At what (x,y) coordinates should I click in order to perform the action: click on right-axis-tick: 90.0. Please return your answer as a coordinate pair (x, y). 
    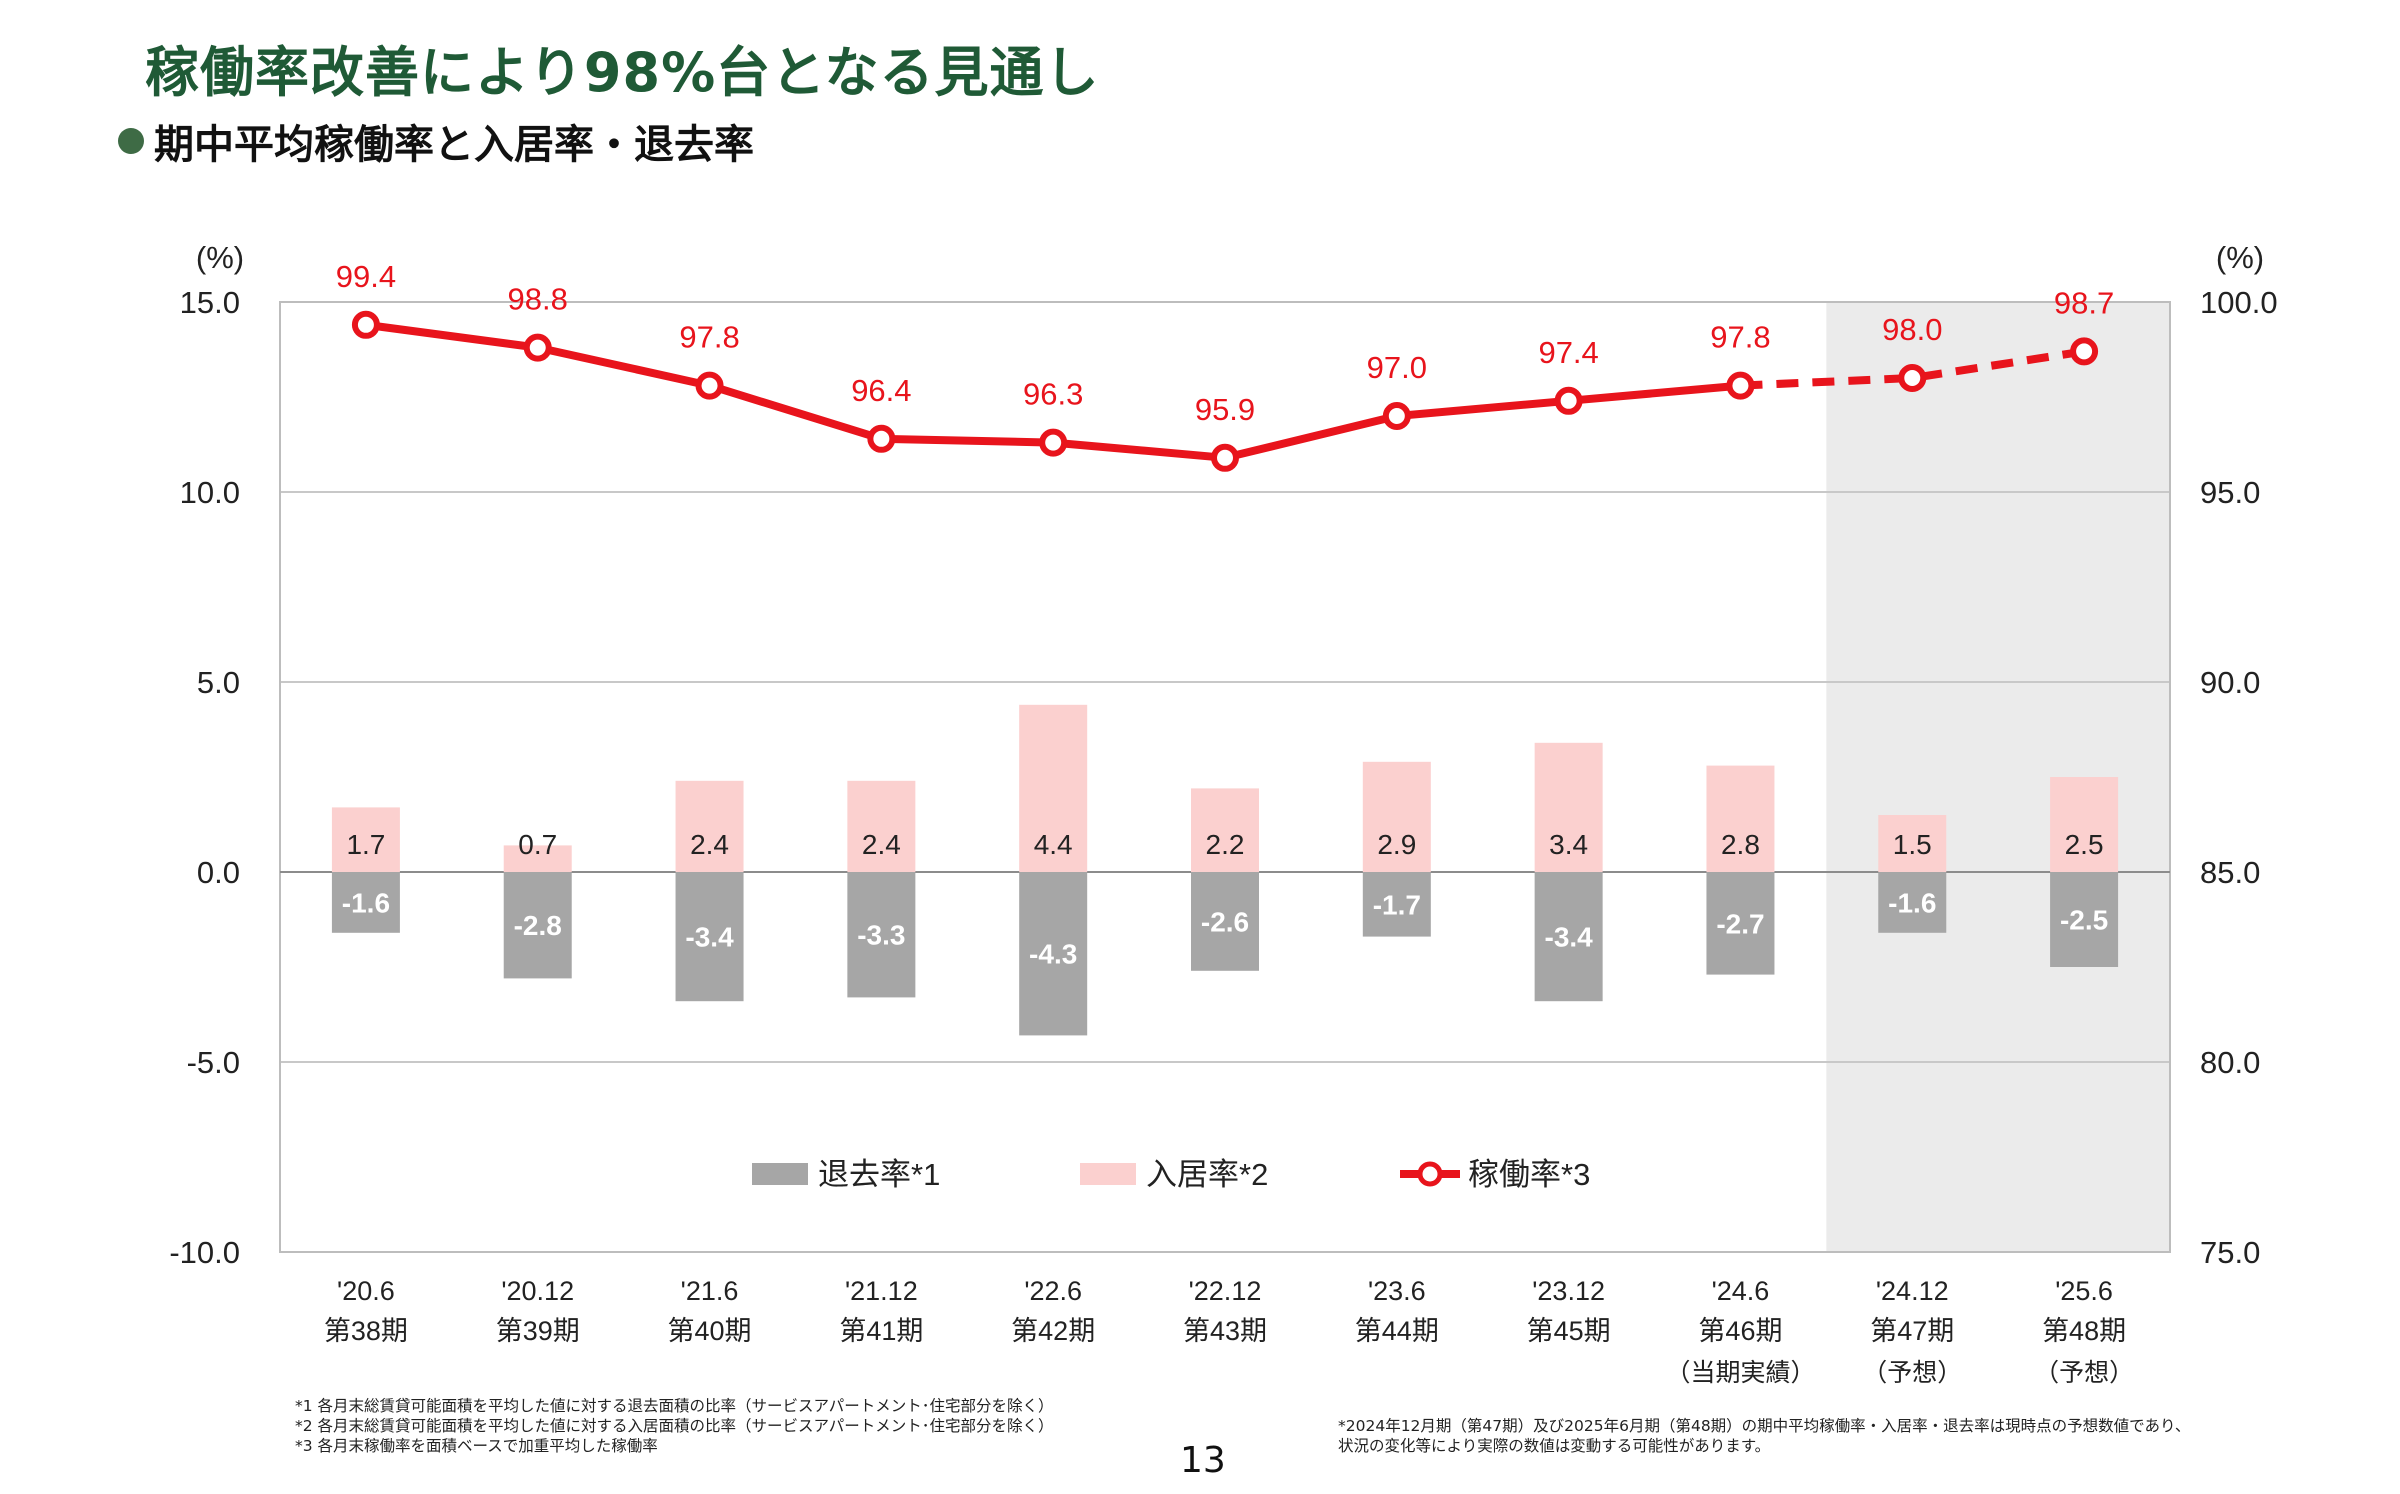
    Looking at the image, I should click on (2230, 682).